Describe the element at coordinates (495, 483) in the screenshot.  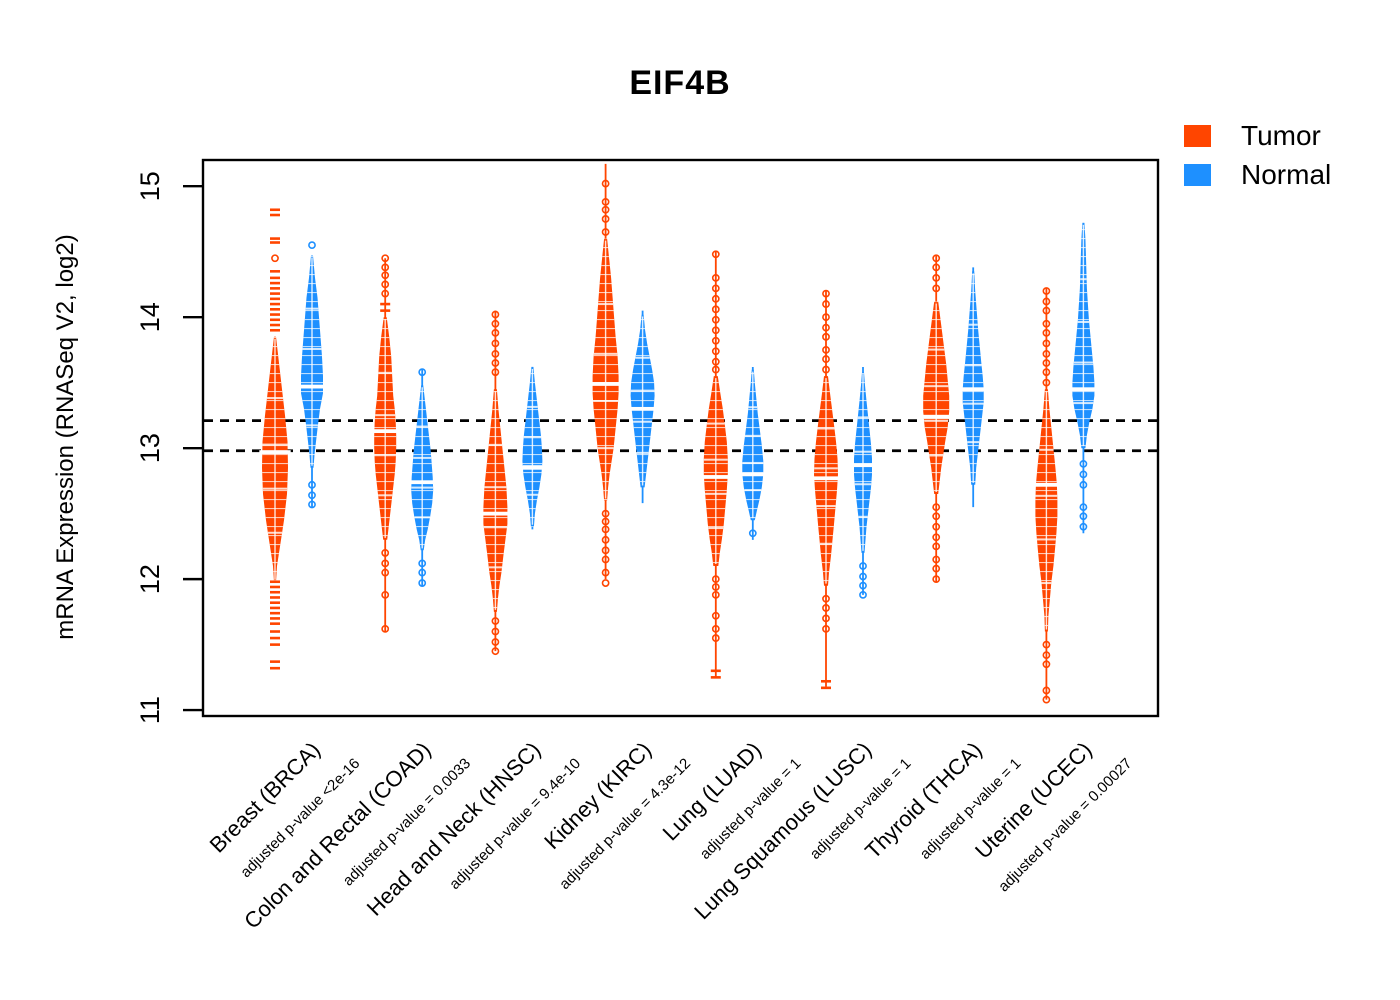
I see `violin-group2-tumor` at that location.